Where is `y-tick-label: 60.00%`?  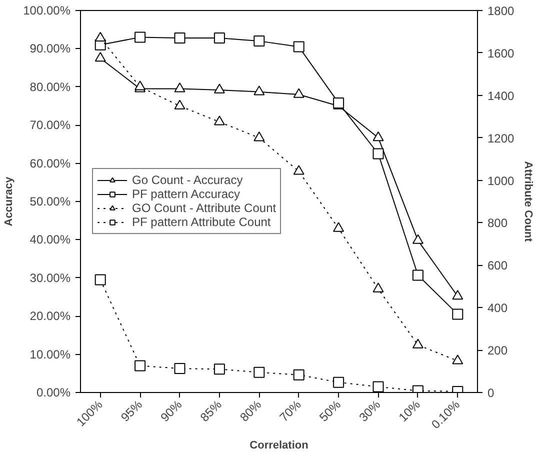
y-tick-label: 60.00% is located at coordinates (50, 163).